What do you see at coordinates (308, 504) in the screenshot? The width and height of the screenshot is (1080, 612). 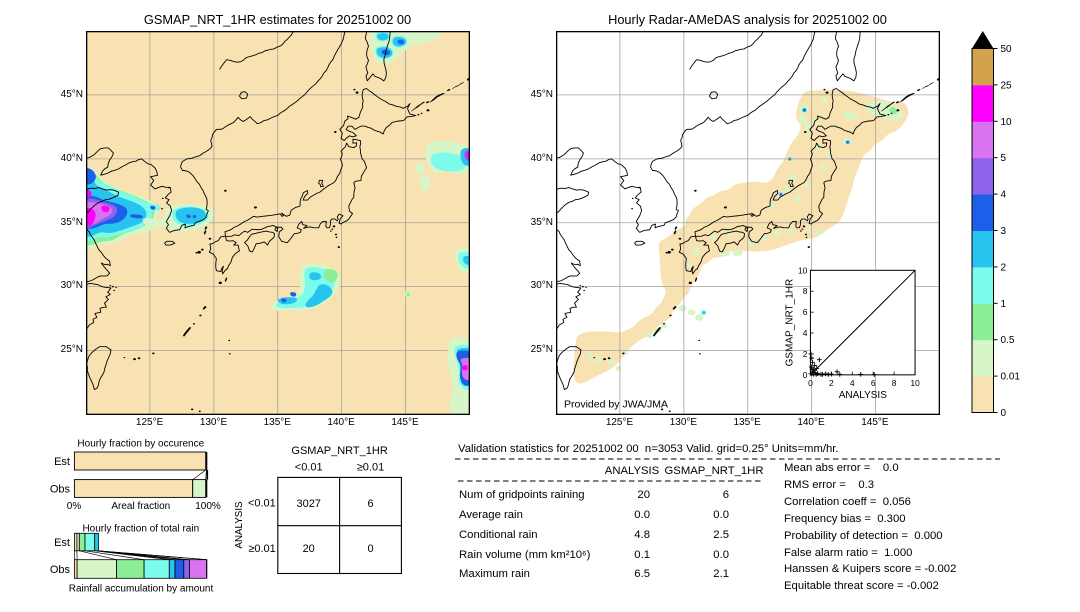 I see `svg-text: 3027` at bounding box center [308, 504].